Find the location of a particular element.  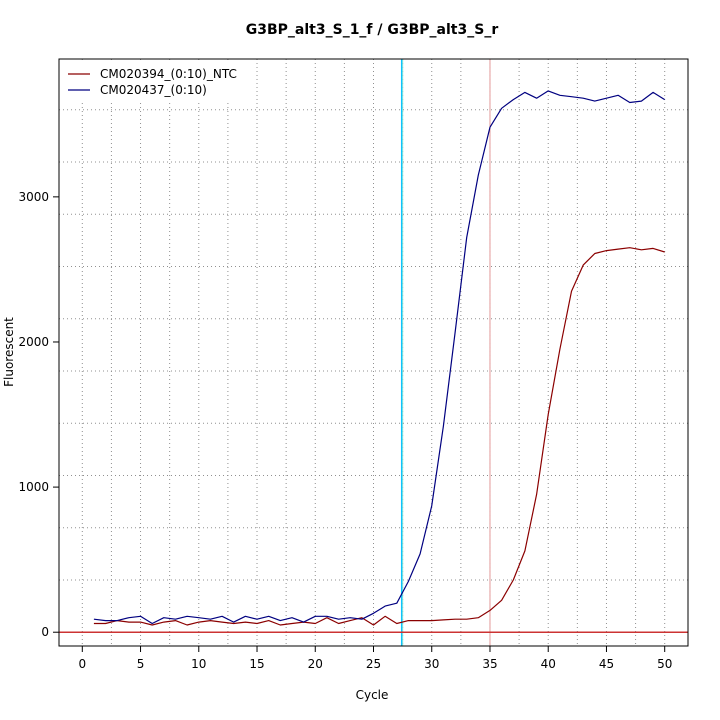

legend-box is located at coordinates (151, 81).